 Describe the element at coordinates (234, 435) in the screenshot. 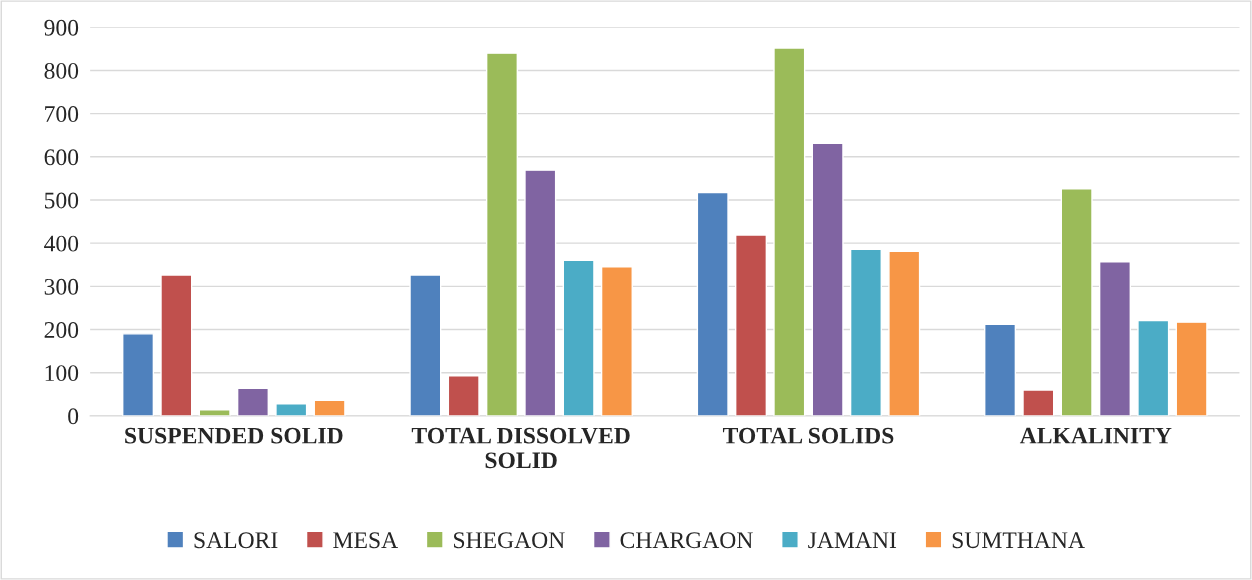

I see `x-tick-label: SUSPENDED SOLID` at that location.